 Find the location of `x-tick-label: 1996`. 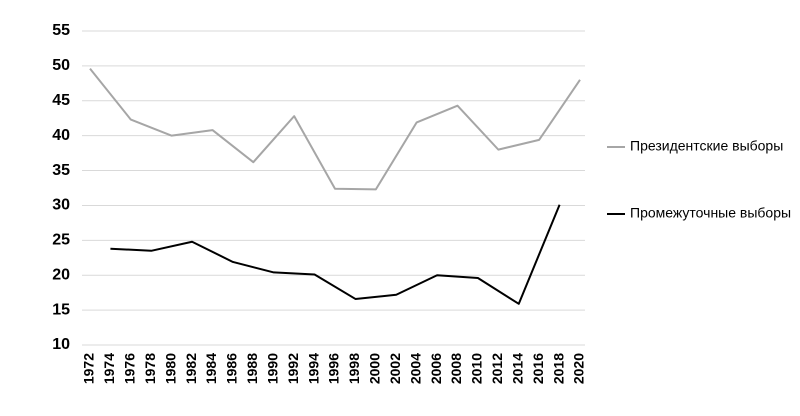

x-tick-label: 1996 is located at coordinates (334, 368).